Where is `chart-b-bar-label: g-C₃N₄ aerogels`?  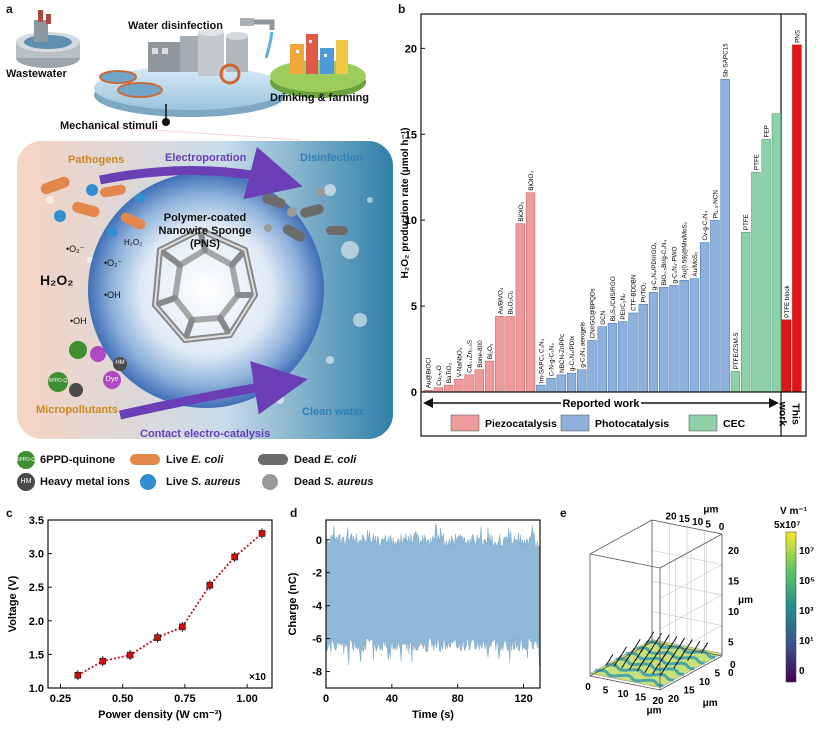
chart-b-bar-label: g-C₃N₄ aerogels is located at coordinates (582, 345).